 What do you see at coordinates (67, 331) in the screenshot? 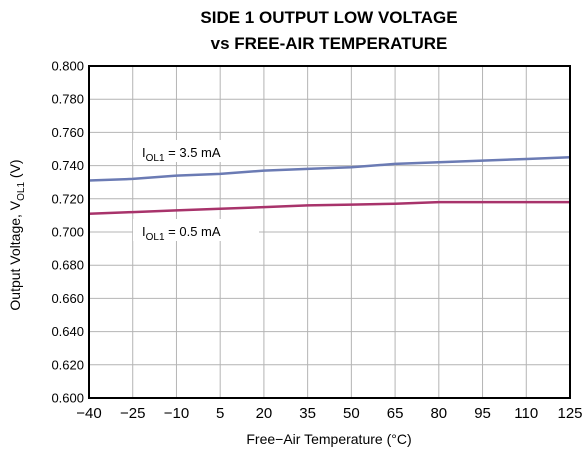
I see `y-tick-label: 0.640` at bounding box center [67, 331].